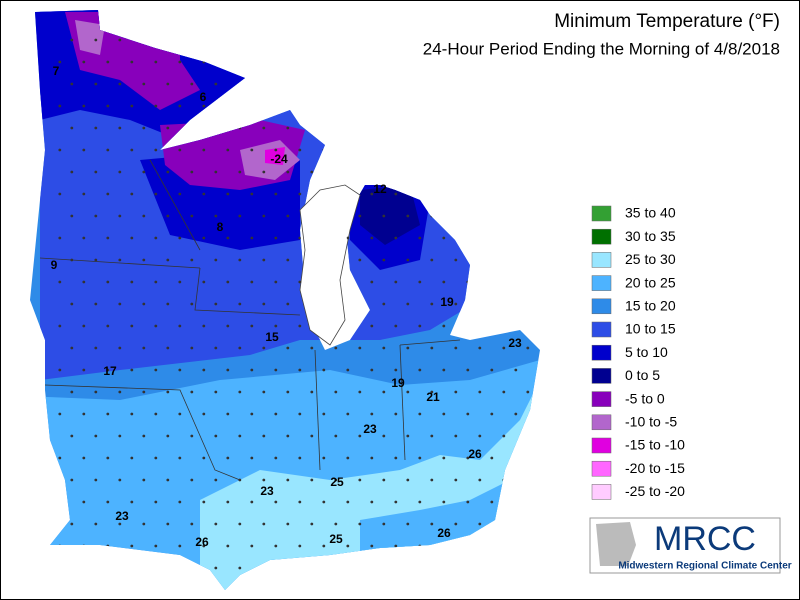 This screenshot has height=600, width=800. Describe the element at coordinates (704, 566) in the screenshot. I see `logo-caption: Midwestern Regional Climate Center` at that location.